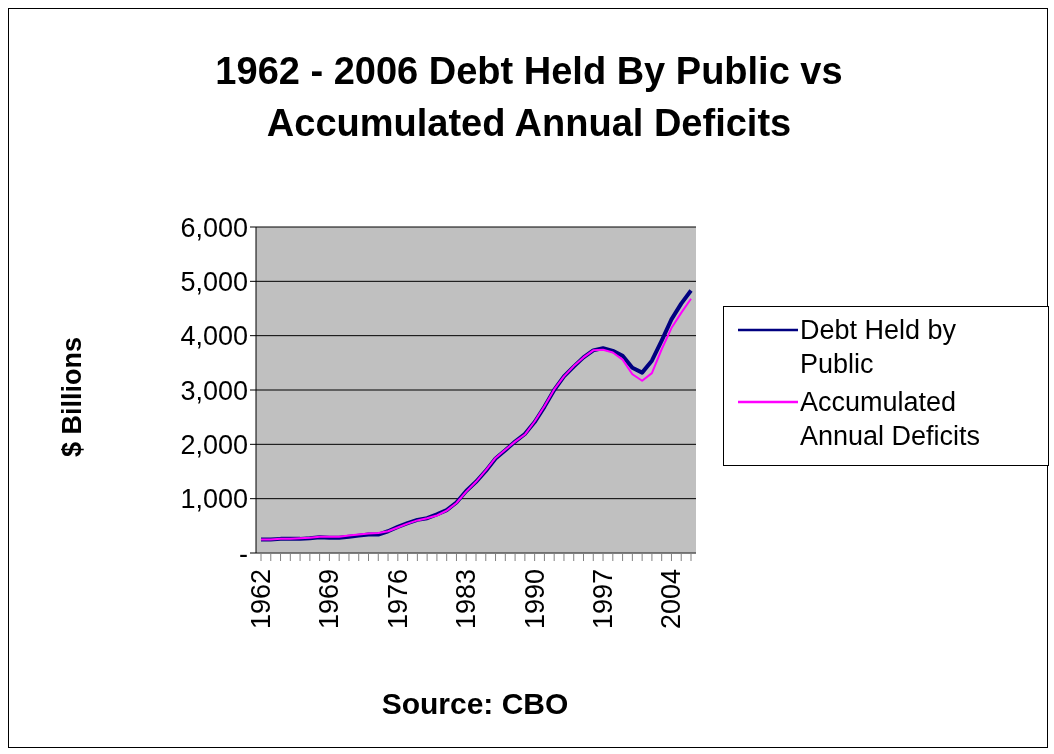 This screenshot has width=1054, height=754. Describe the element at coordinates (891, 419) in the screenshot. I see `legend-label: Accumulated Annual Deficits` at that location.